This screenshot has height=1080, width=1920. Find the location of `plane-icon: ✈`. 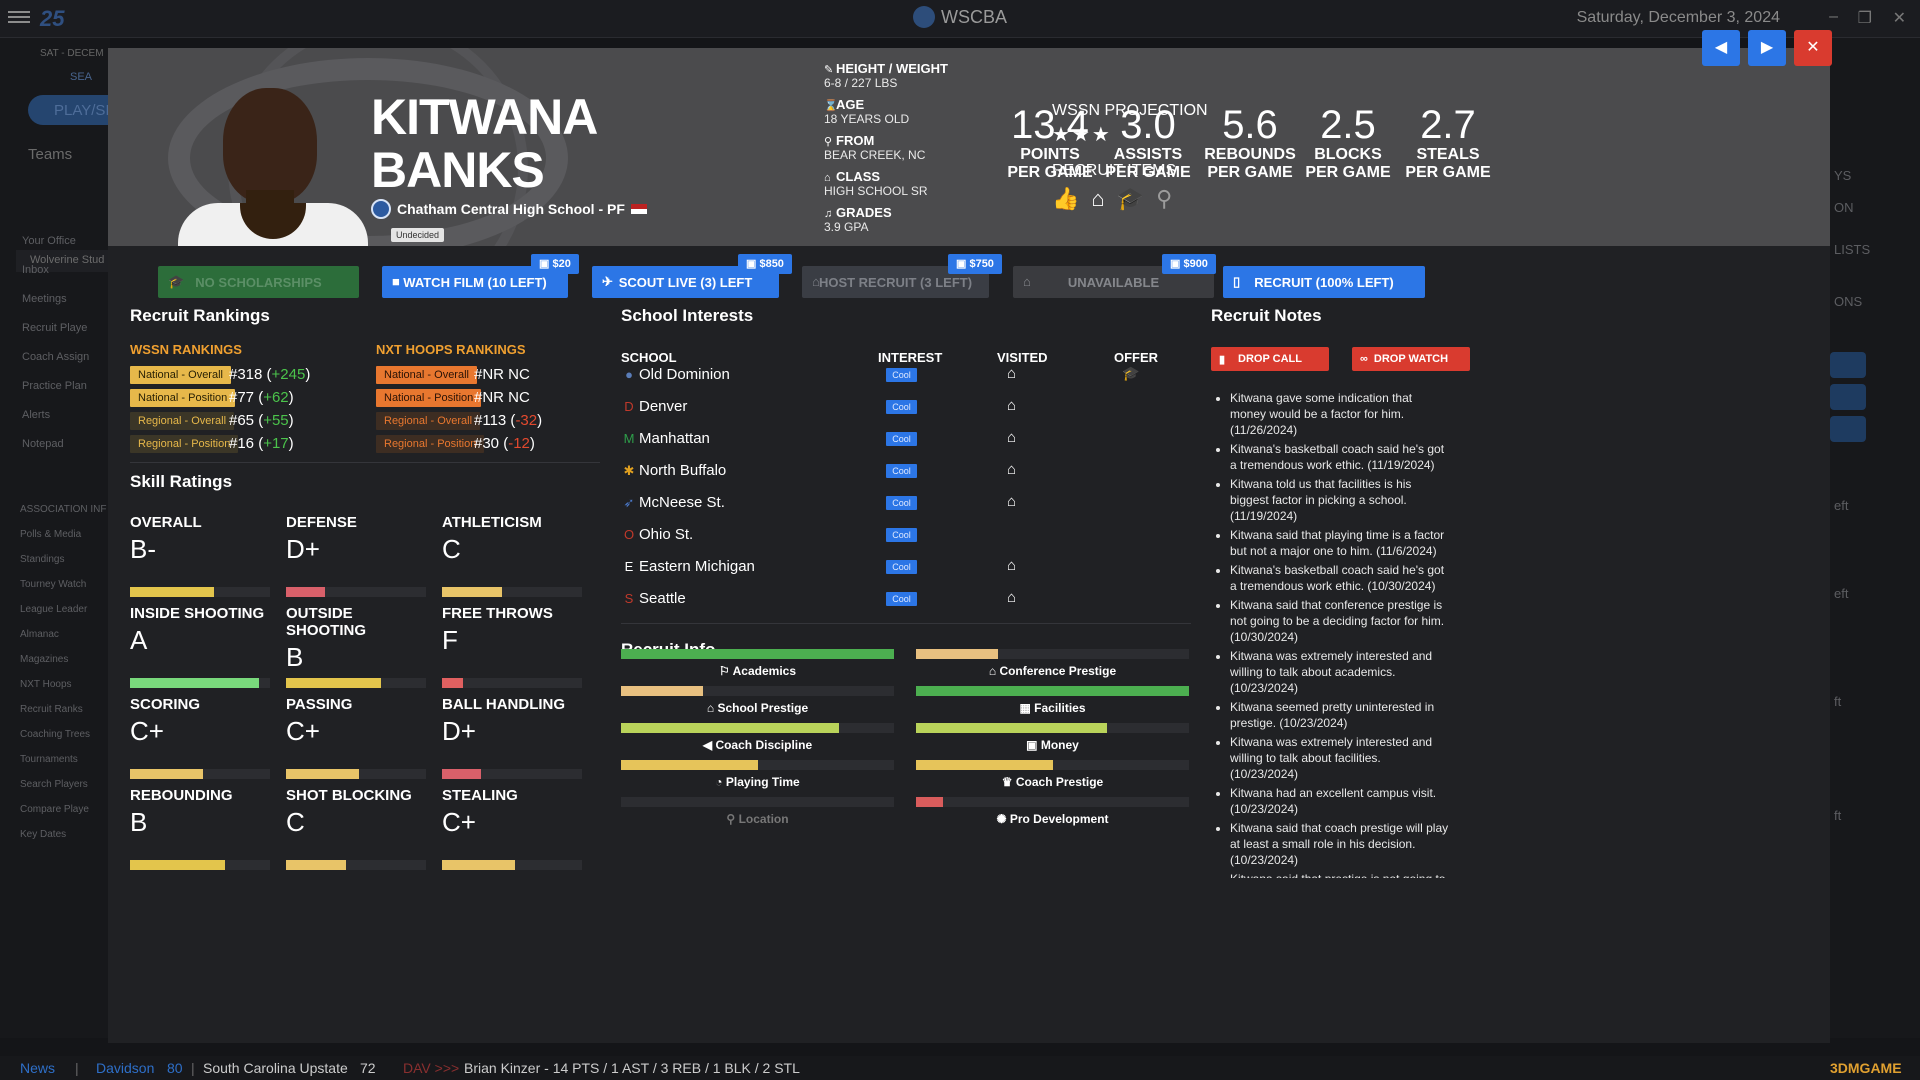

plane-icon: ✈ is located at coordinates (607, 281).